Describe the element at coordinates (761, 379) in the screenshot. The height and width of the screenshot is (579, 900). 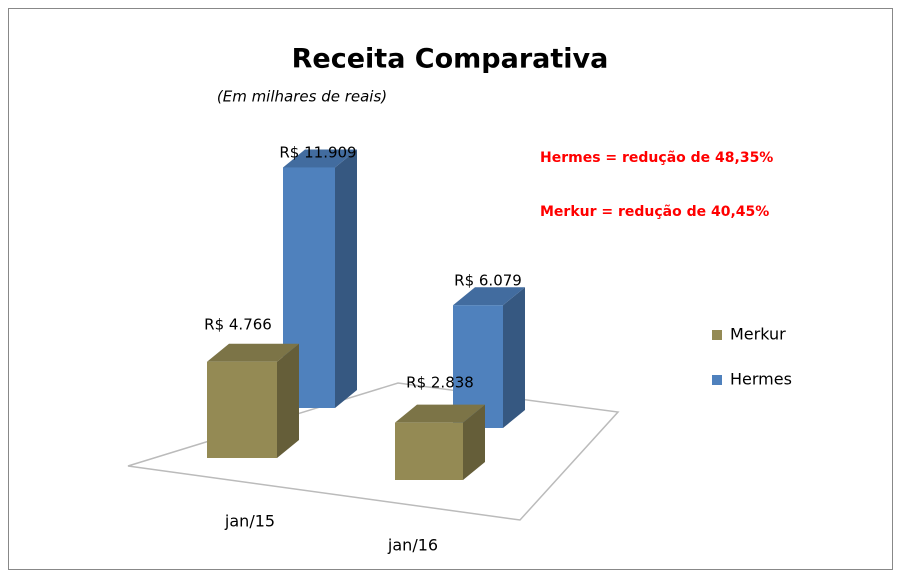
I see `legend-label: Hermes` at that location.